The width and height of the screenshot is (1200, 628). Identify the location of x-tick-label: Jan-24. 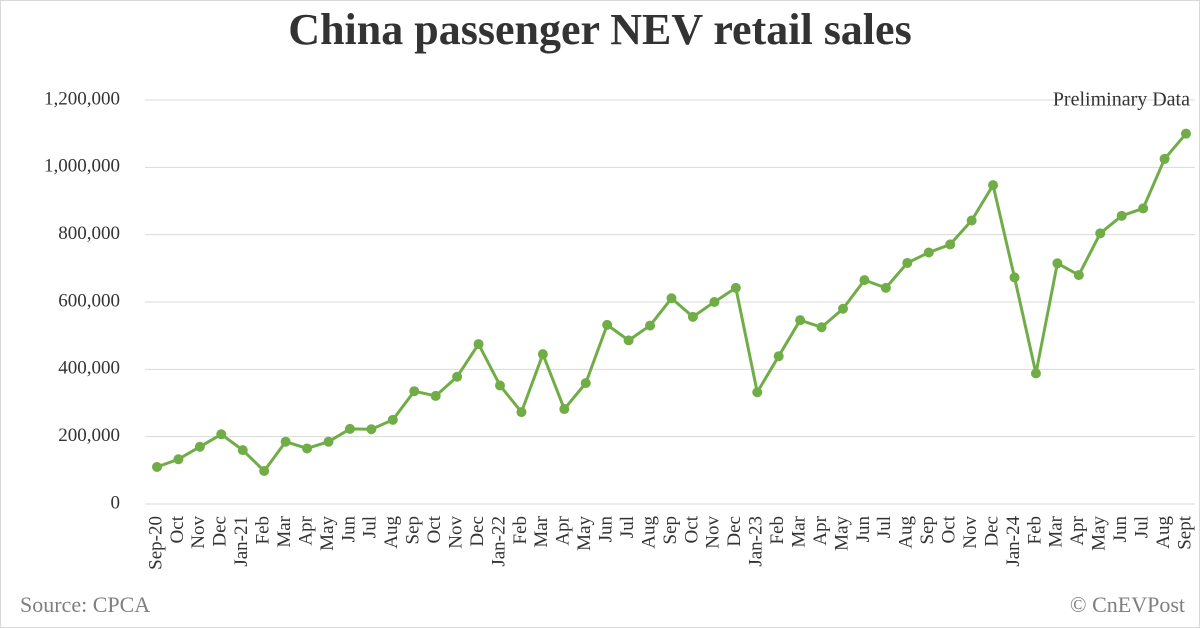
(1013, 541).